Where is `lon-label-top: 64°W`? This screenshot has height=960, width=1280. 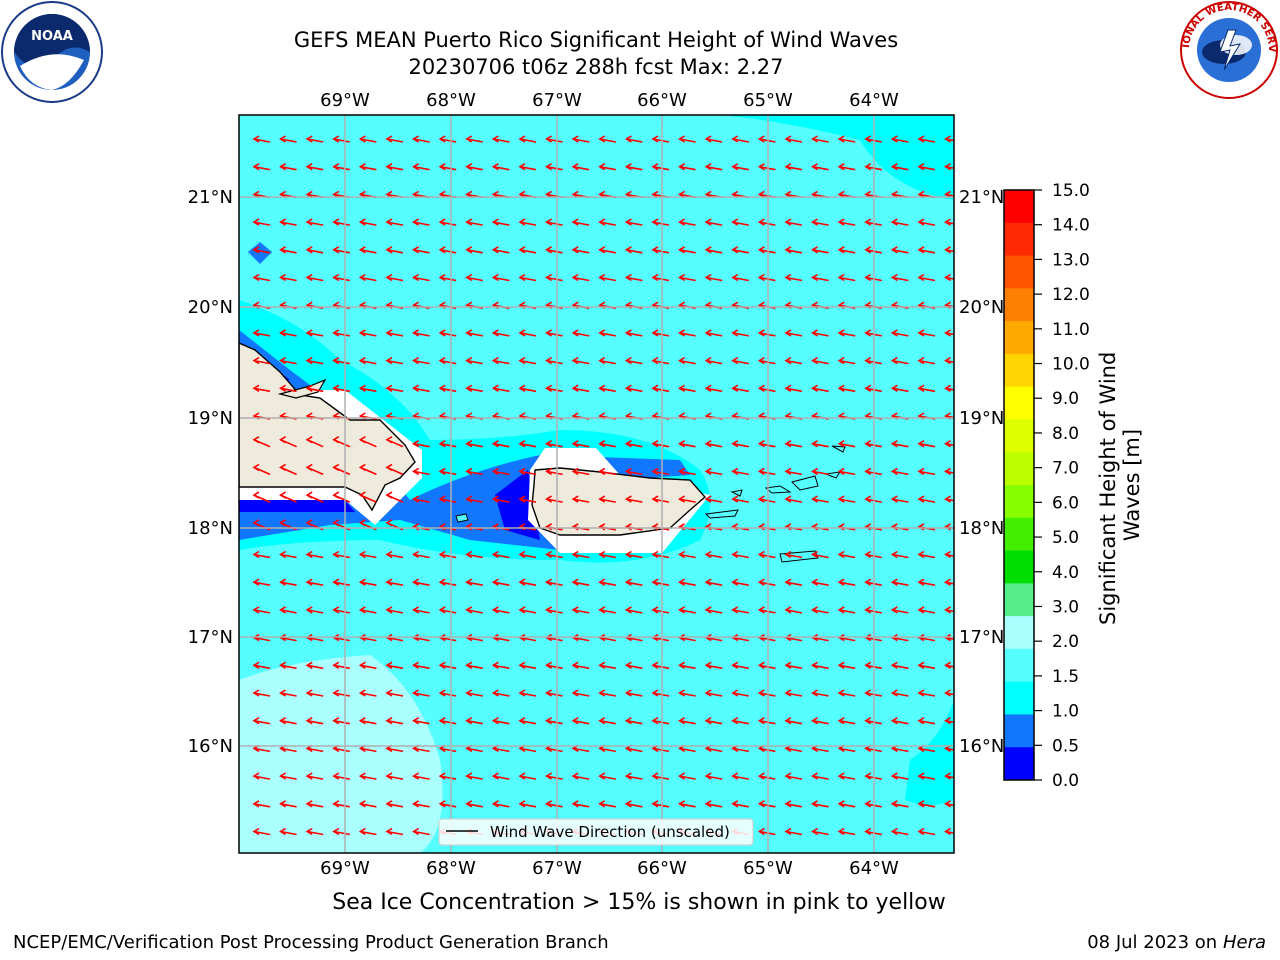 lon-label-top: 64°W is located at coordinates (874, 100).